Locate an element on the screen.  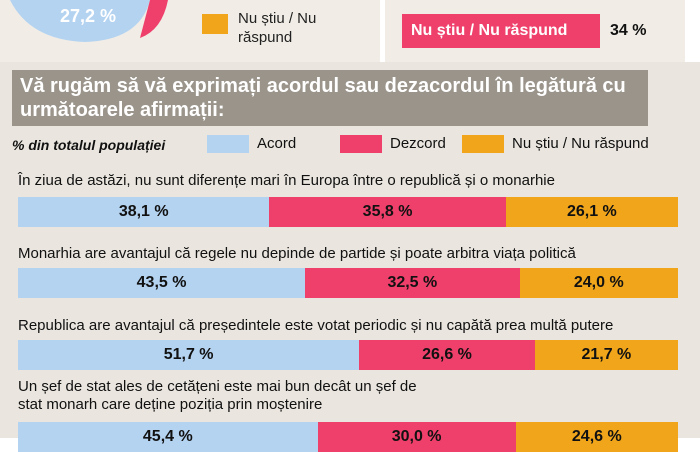
dont-know-badge: Nu știu / Nu răspund is located at coordinates (501, 31).